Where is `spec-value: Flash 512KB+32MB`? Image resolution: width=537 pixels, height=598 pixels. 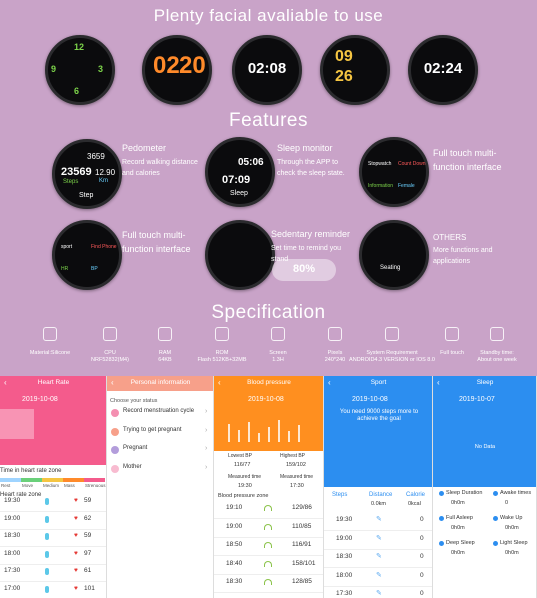
spec-value: Flash 512KB+32MB is located at coordinates (222, 360).